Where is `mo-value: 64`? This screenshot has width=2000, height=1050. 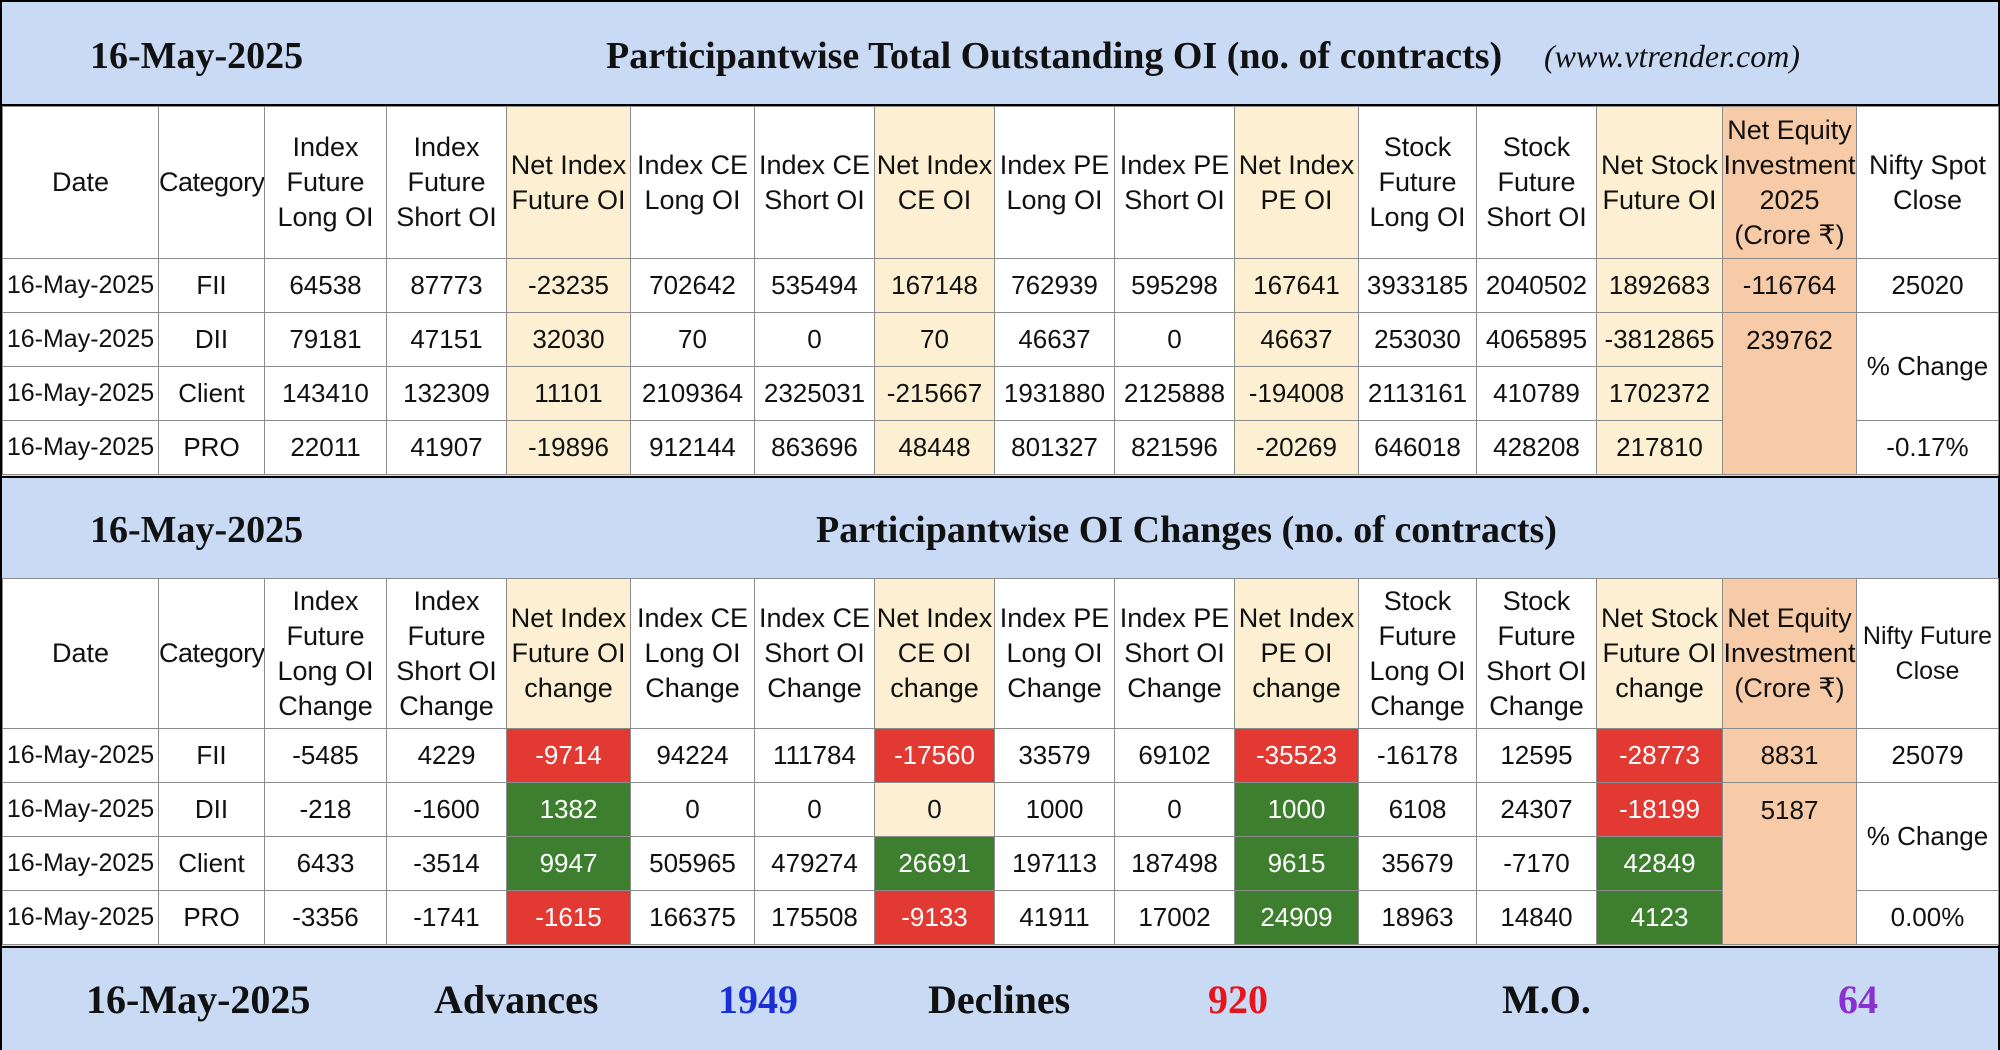 mo-value: 64 is located at coordinates (1858, 999).